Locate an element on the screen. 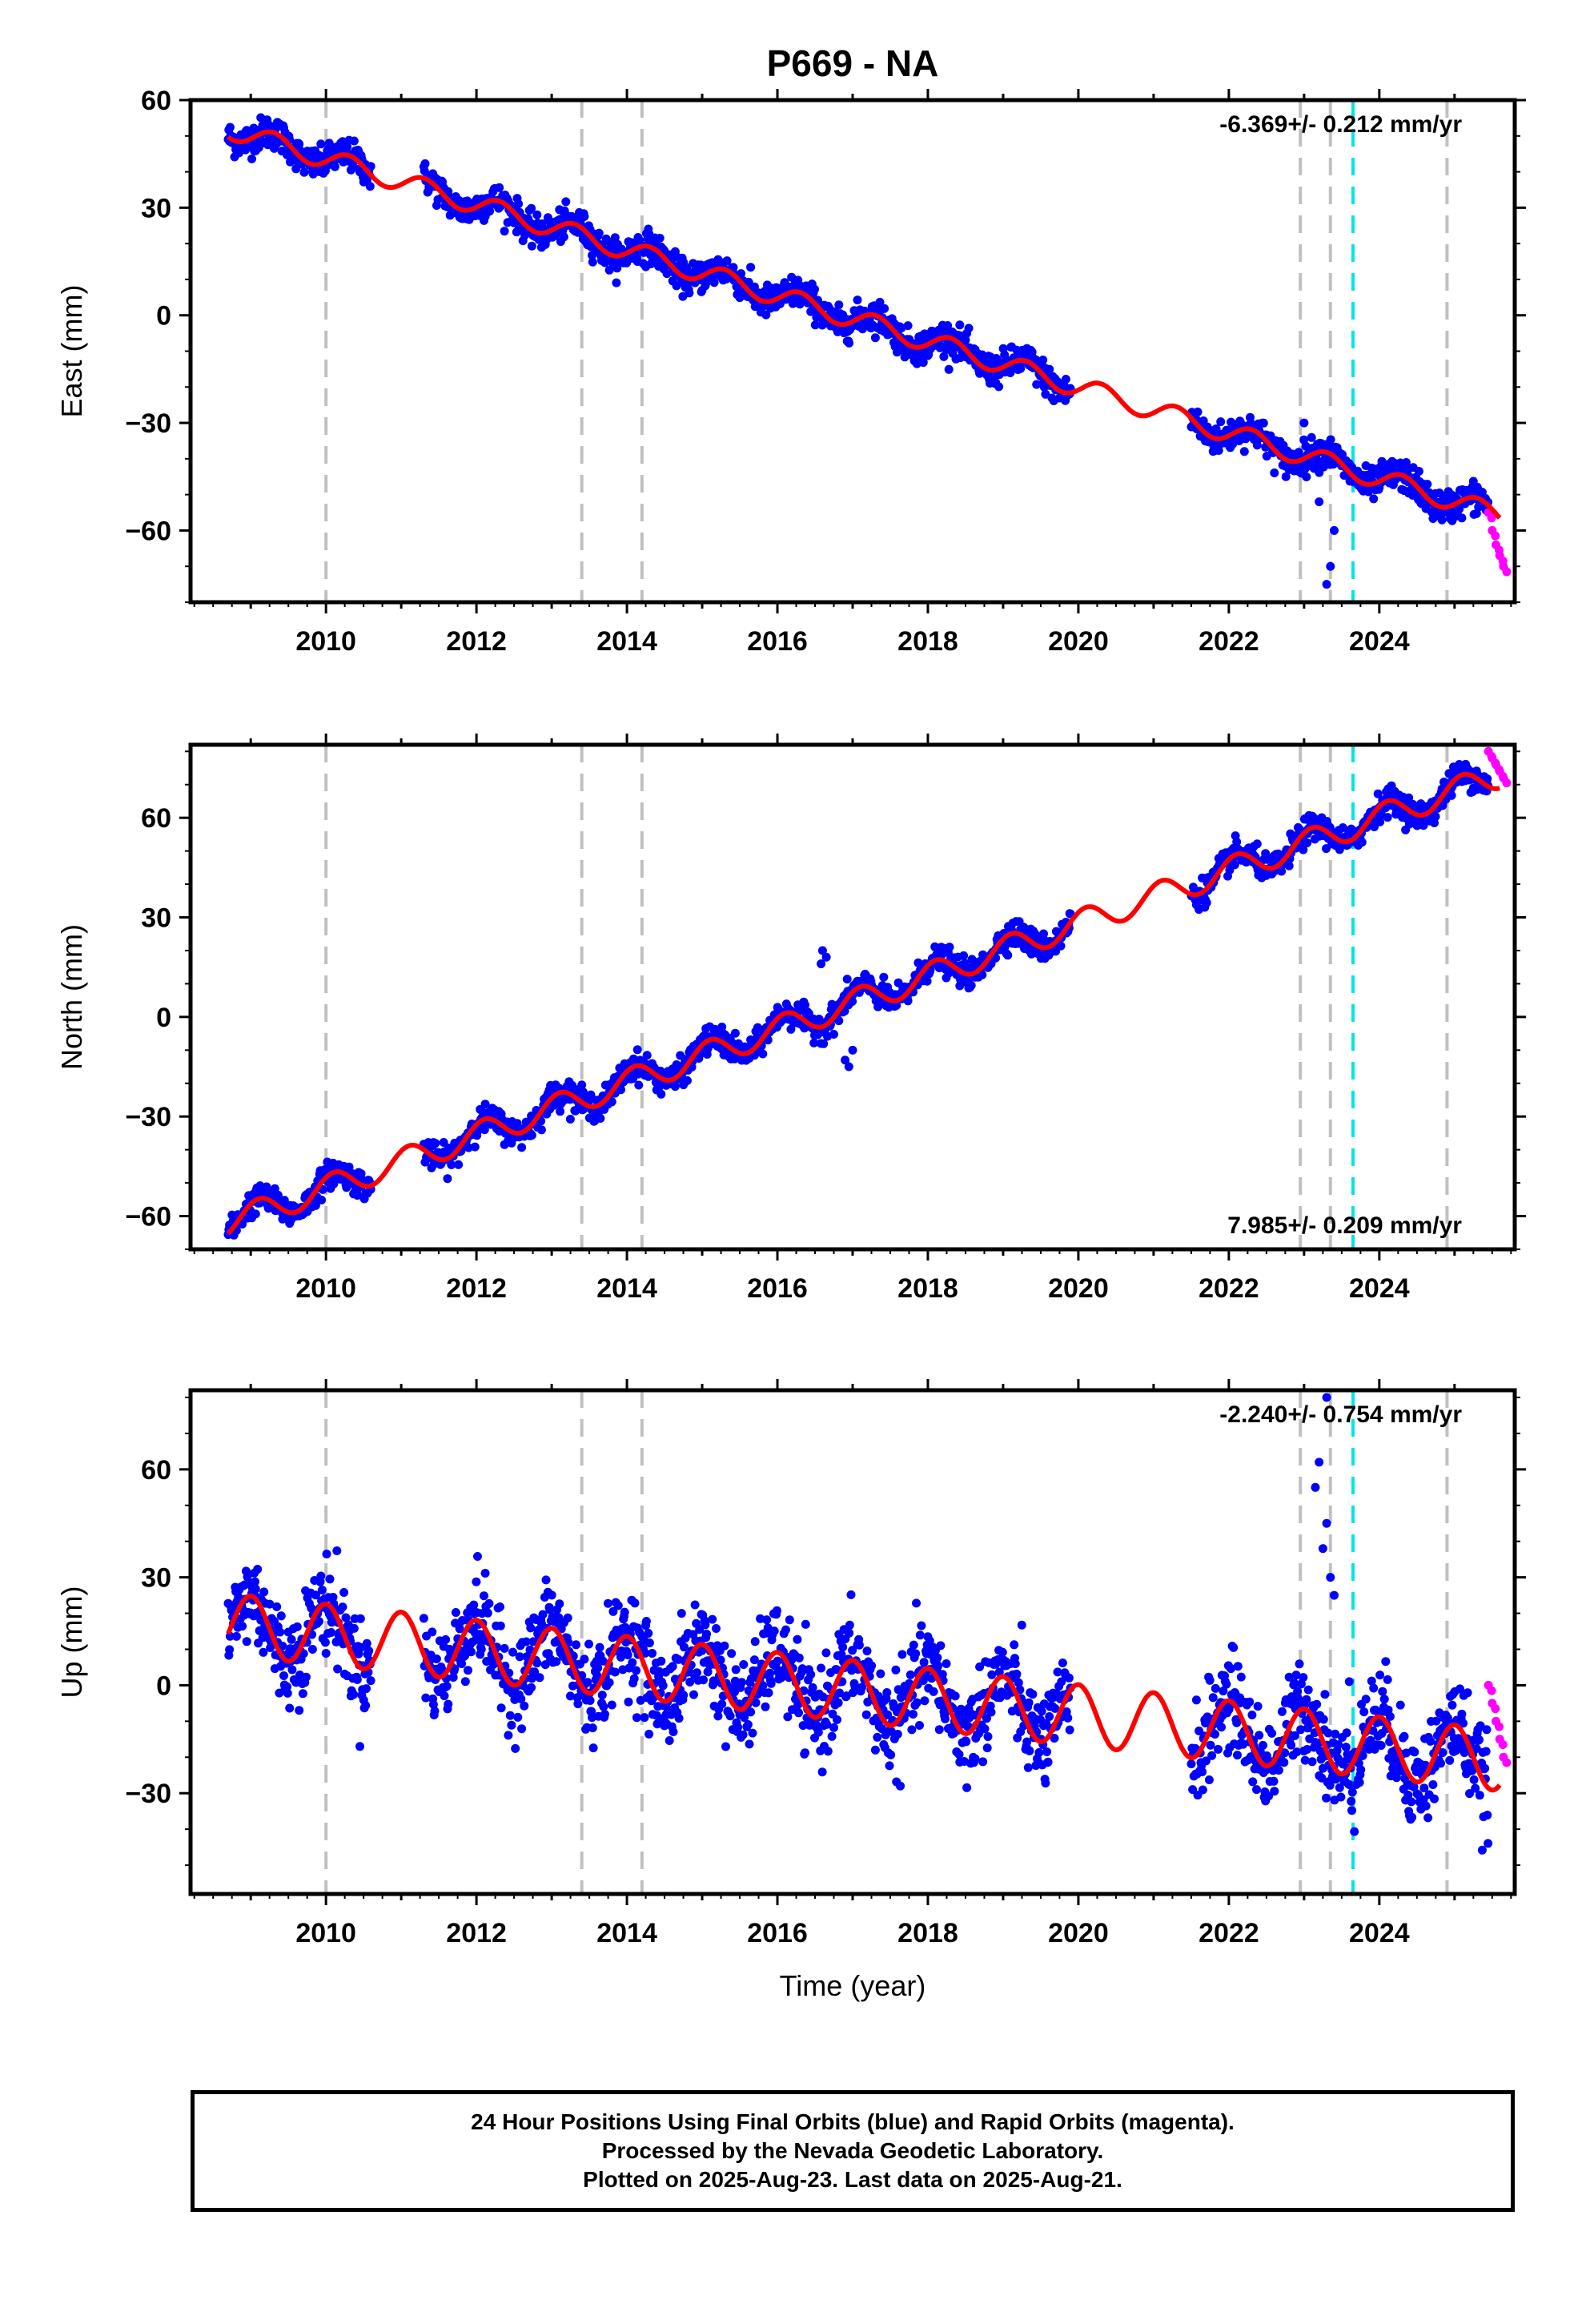  x-tick-label: 2022 is located at coordinates (1229, 641).